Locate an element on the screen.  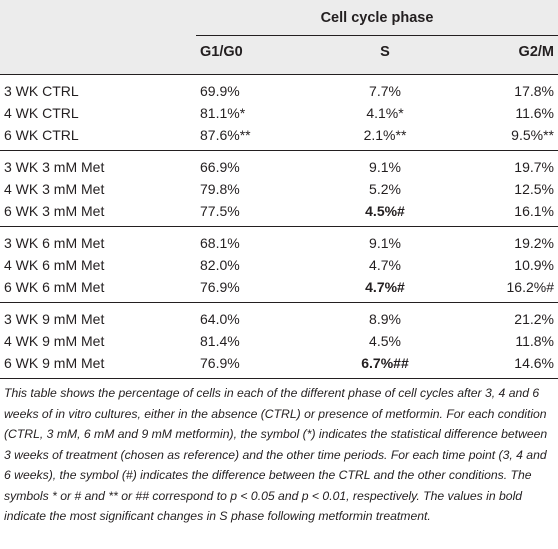
cell-g2-m: 21.2% is located at coordinates (534, 319).